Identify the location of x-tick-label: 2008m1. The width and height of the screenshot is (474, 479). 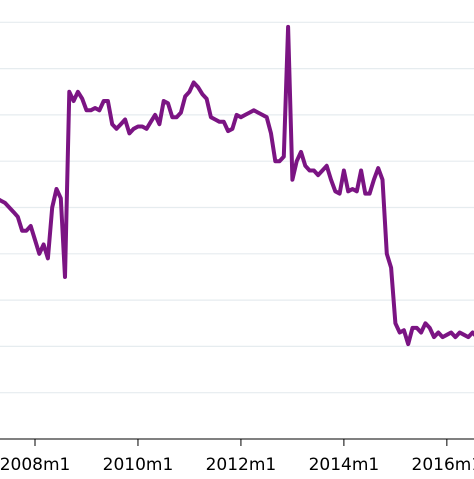
(35, 464).